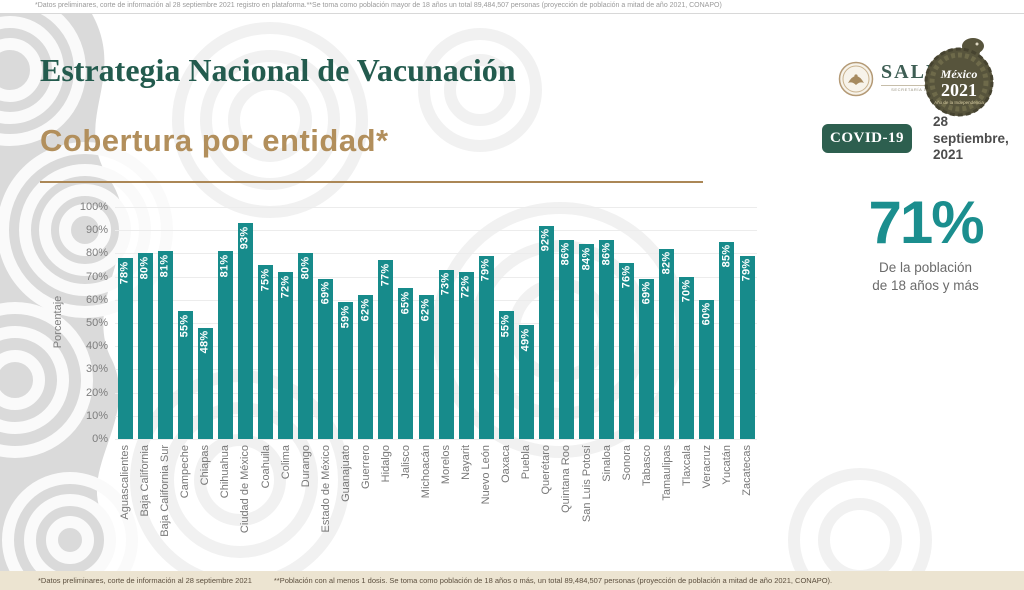 This screenshot has width=1024, height=590. I want to click on x-tick-label: Hidalgo, so click(385, 464).